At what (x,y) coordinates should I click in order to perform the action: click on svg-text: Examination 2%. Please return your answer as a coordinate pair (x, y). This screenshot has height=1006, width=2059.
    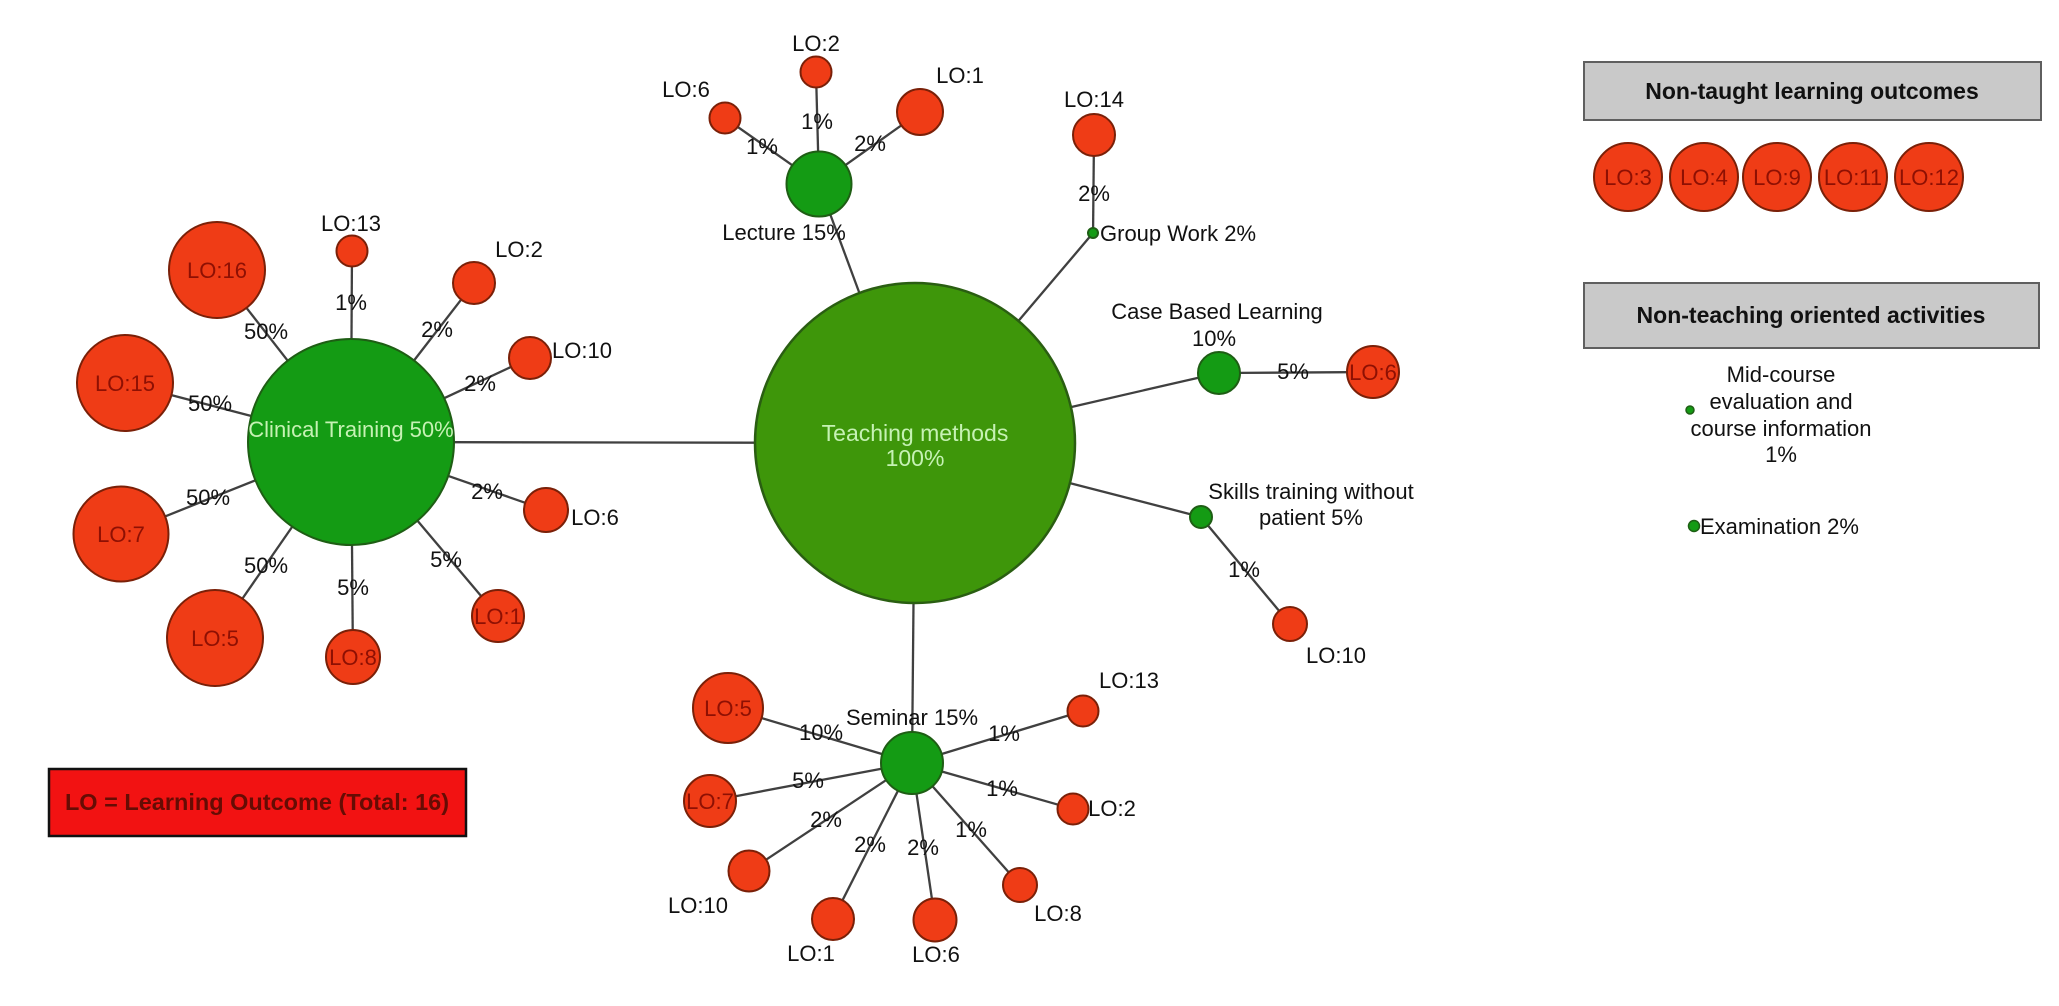
    Looking at the image, I should click on (1779, 526).